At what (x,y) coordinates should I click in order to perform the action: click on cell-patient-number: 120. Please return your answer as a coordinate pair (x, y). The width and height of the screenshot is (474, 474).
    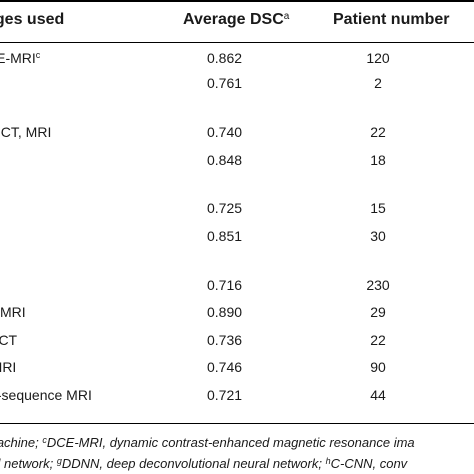
    Looking at the image, I should click on (378, 58).